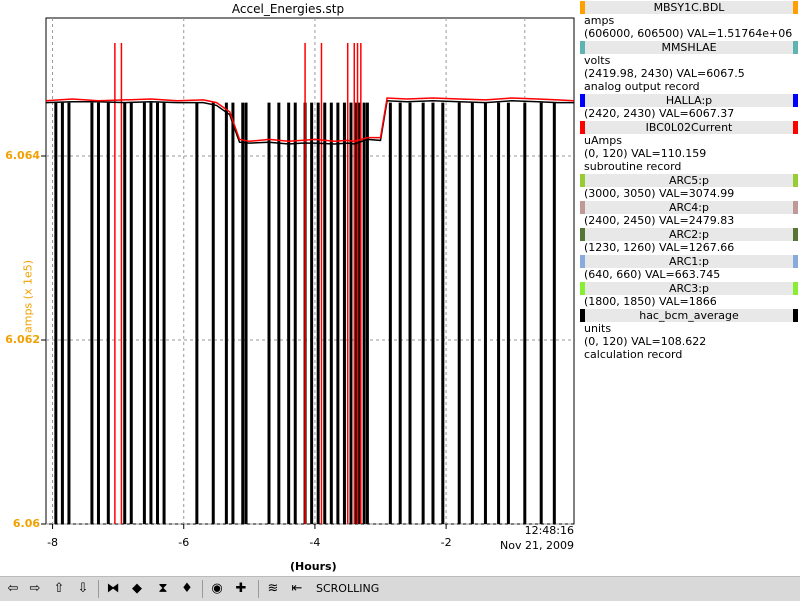 The image size is (800, 601). What do you see at coordinates (537, 545) in the screenshot?
I see `date-label: Nov 21, 2009` at bounding box center [537, 545].